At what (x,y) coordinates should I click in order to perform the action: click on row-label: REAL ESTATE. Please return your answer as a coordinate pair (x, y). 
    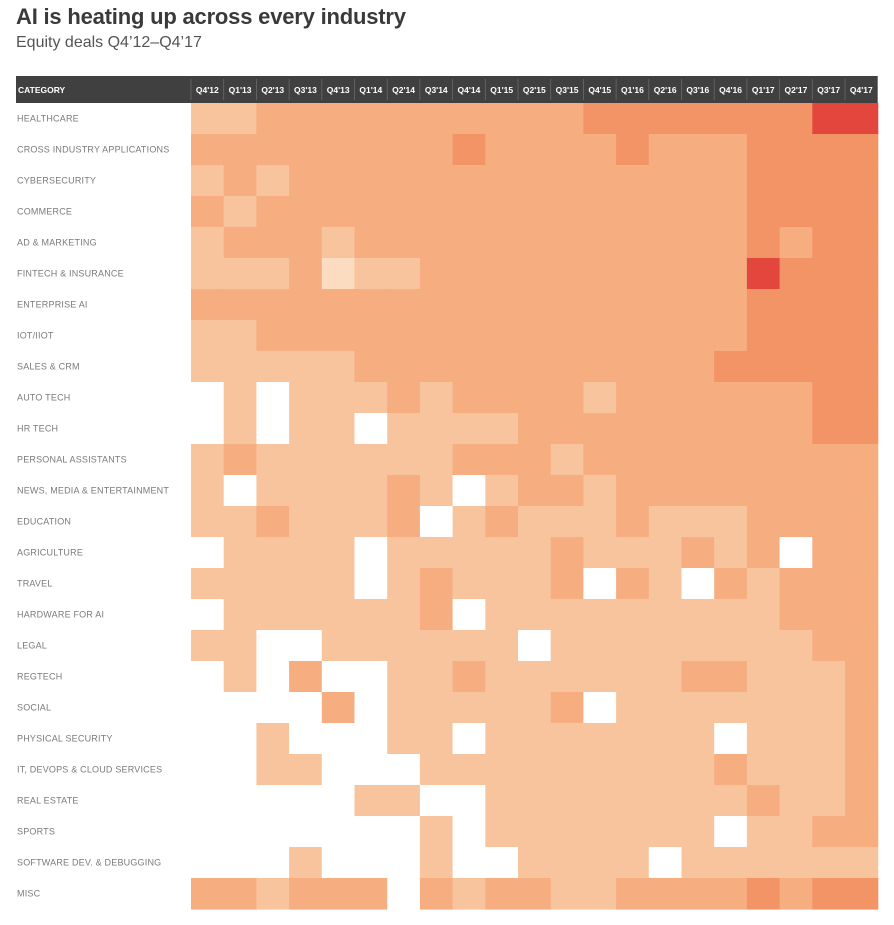
    Looking at the image, I should click on (48, 801).